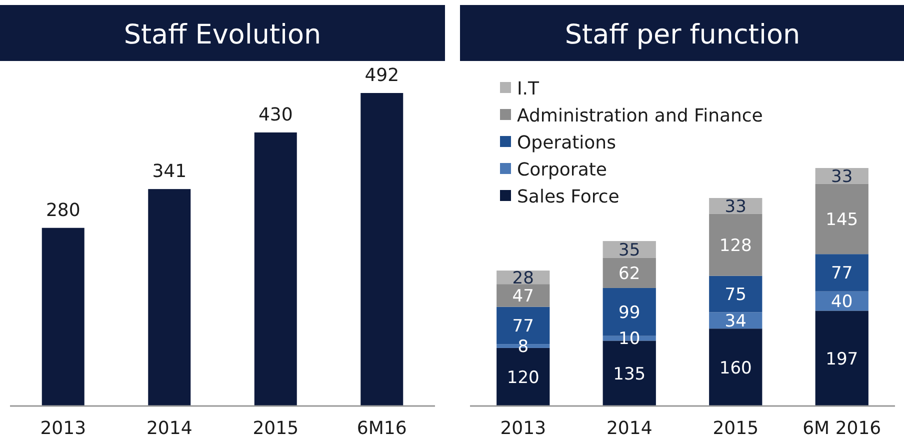 Image resolution: width=904 pixels, height=442 pixels. I want to click on data-label: 128, so click(735, 246).